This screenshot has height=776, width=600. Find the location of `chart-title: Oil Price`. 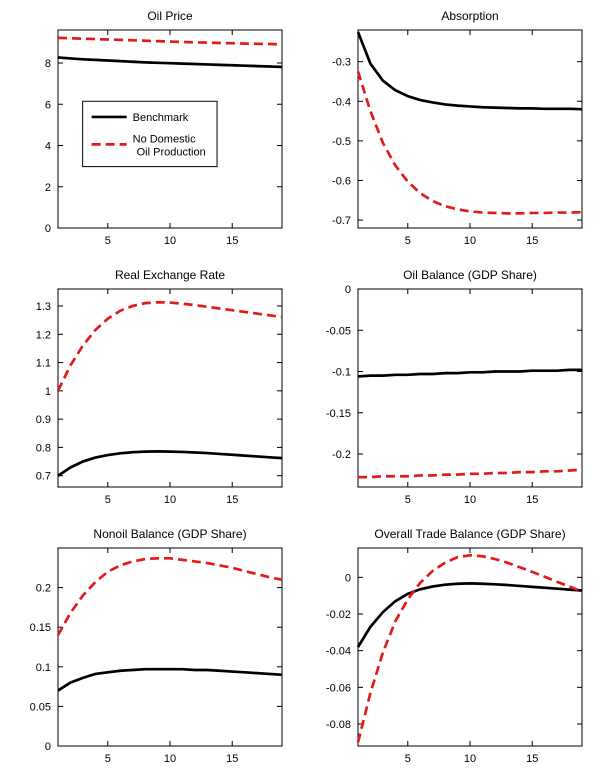

chart-title: Oil Price is located at coordinates (170, 16).